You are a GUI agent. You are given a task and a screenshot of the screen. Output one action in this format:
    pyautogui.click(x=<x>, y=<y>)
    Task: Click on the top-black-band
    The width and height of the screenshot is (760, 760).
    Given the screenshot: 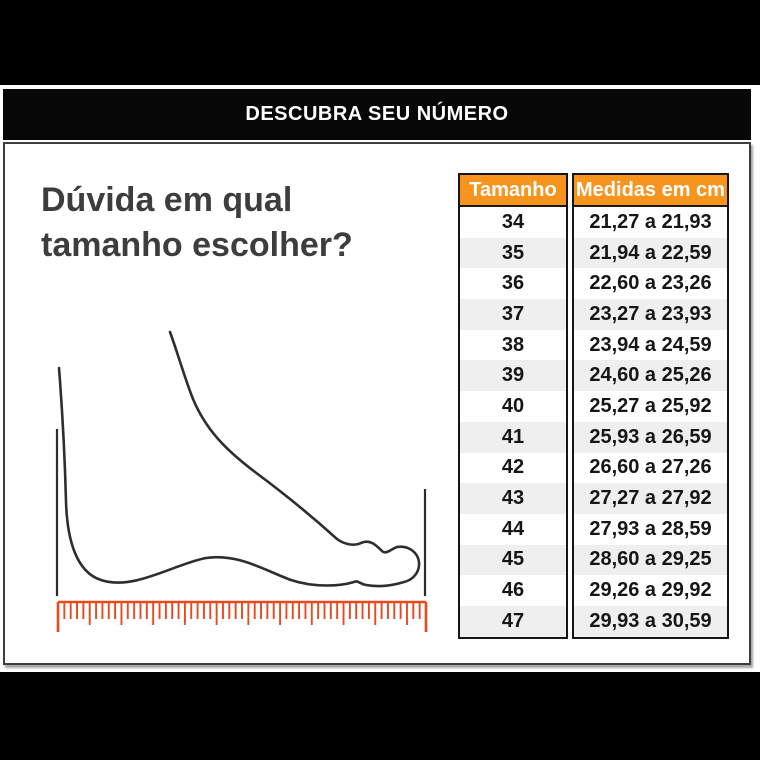 What is the action you would take?
    pyautogui.click(x=380, y=42)
    